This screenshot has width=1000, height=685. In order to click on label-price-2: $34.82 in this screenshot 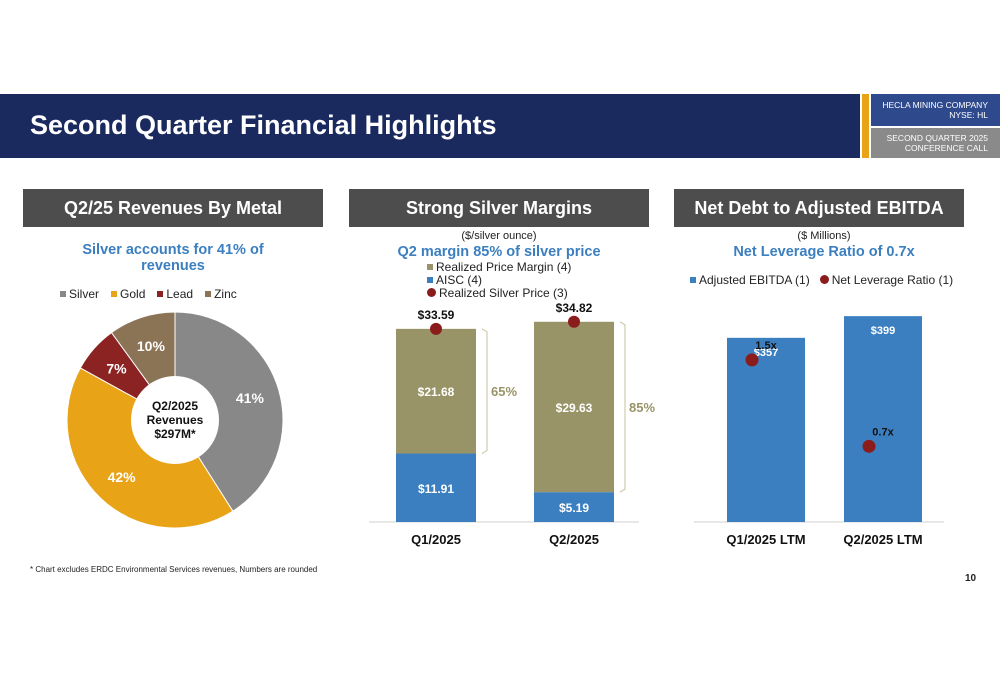, I will do `click(574, 308)`.